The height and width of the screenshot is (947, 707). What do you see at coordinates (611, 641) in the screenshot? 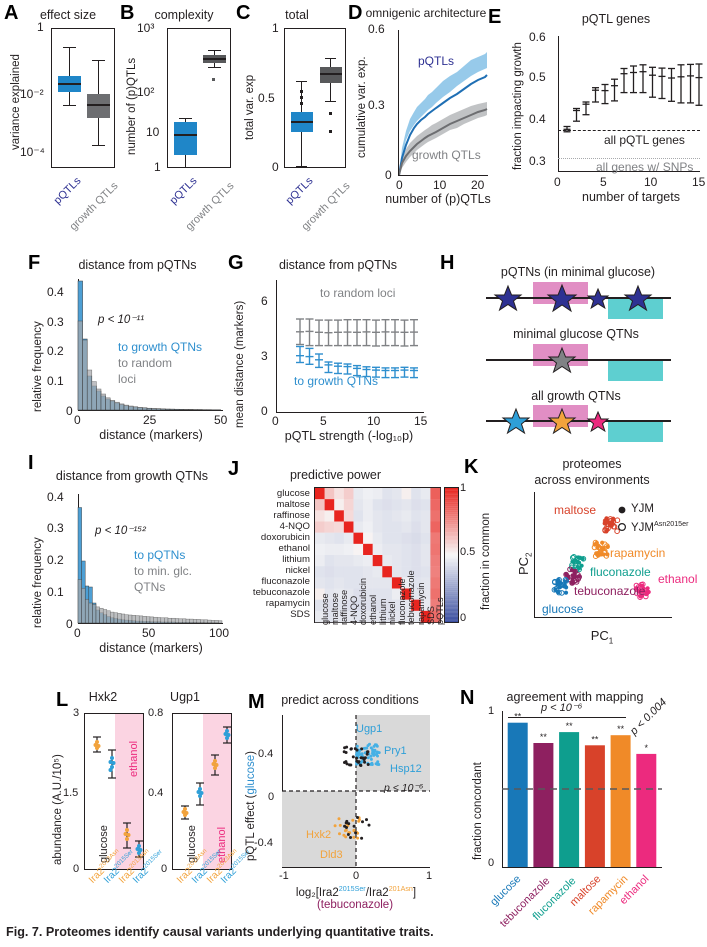
I see `panel-k-xlabel-sub: 1` at bounding box center [611, 641].